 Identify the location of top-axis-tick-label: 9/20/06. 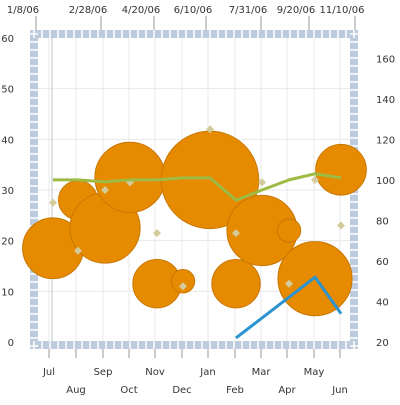
(296, 10).